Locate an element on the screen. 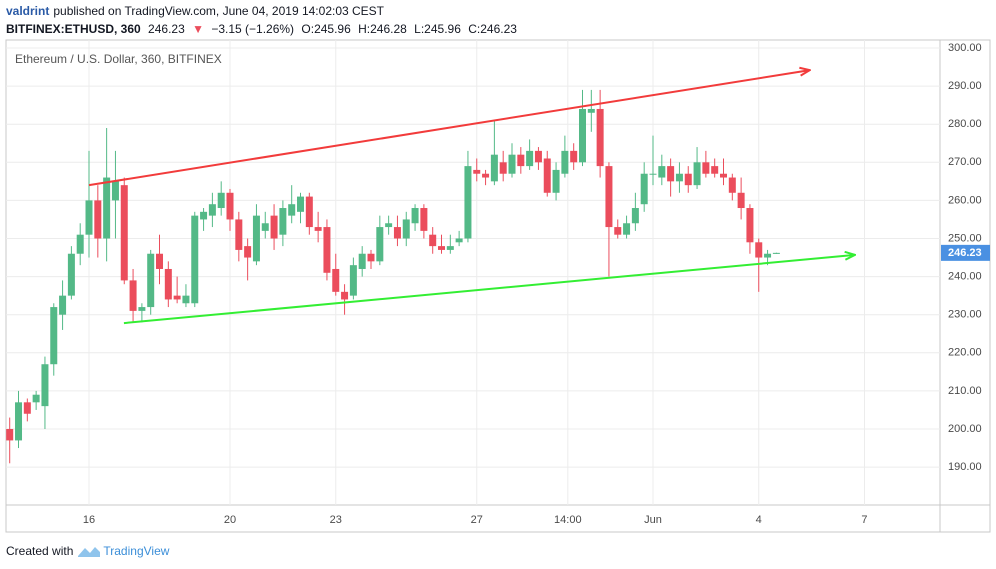 The height and width of the screenshot is (569, 996). price: 246.23 is located at coordinates (166, 29).